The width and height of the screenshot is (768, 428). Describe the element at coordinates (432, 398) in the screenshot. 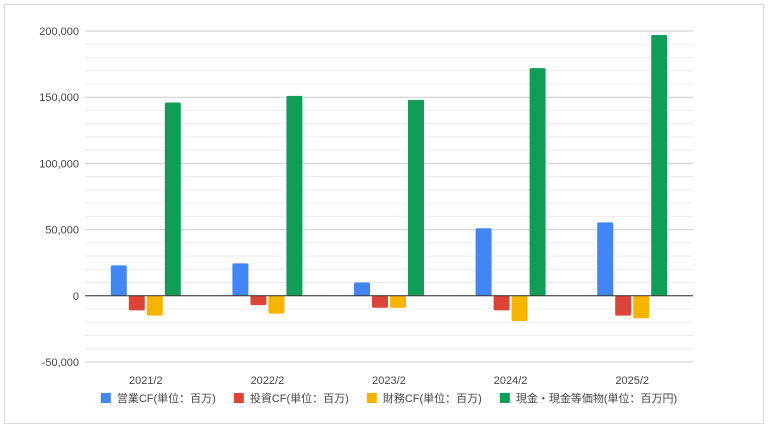

I see `legend-label: 財務CF(単位：百万)` at that location.